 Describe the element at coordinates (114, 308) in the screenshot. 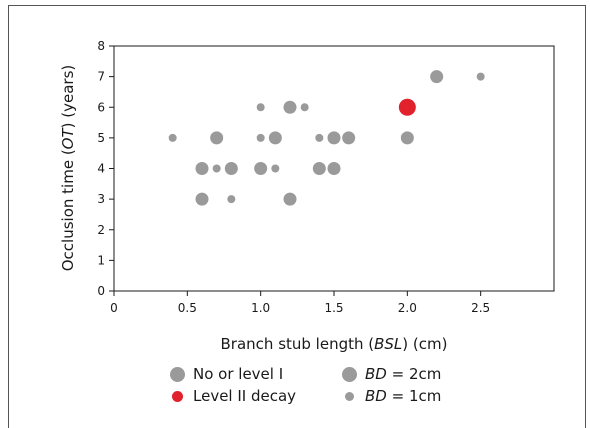

I see `x-tick-label: 0` at that location.